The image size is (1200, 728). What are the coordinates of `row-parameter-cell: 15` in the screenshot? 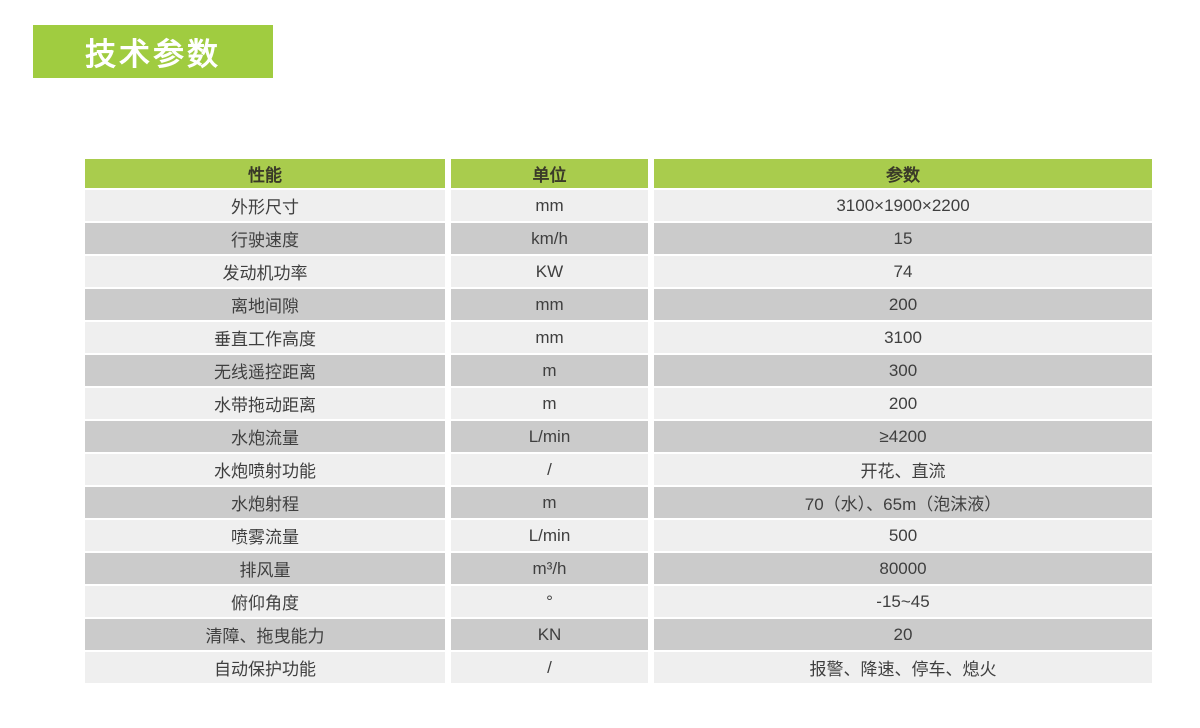 It's located at (903, 238).